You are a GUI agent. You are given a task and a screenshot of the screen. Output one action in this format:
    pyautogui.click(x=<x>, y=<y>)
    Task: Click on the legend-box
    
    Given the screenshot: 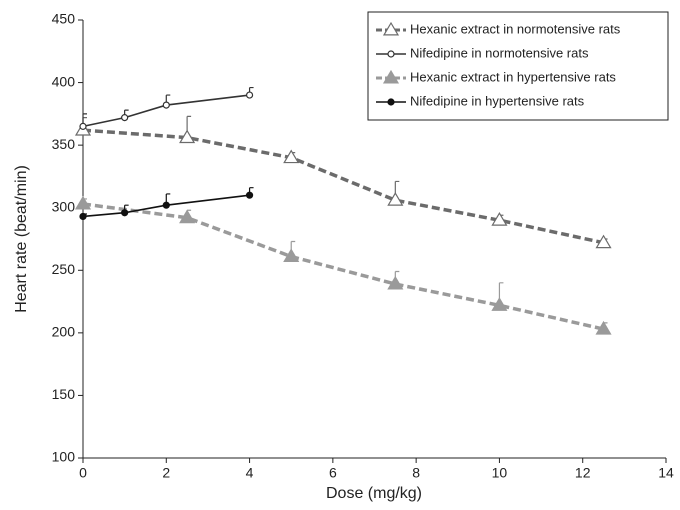 What is the action you would take?
    pyautogui.click(x=518, y=66)
    